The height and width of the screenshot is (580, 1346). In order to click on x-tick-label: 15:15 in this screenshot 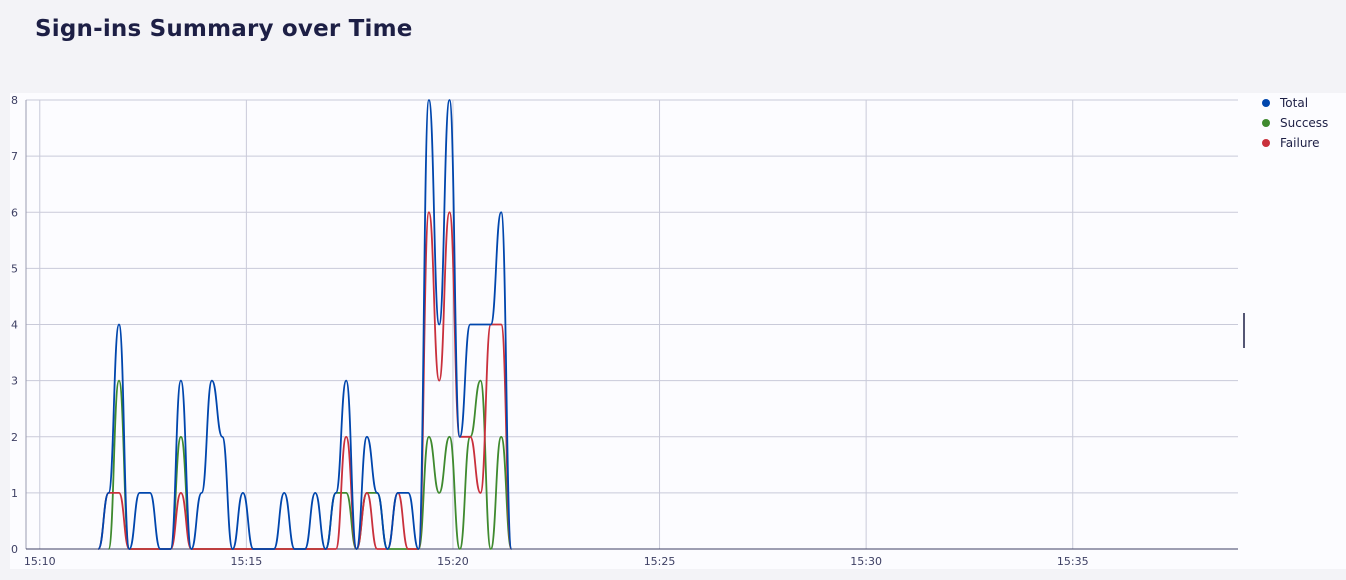, I will do `click(247, 561)`.